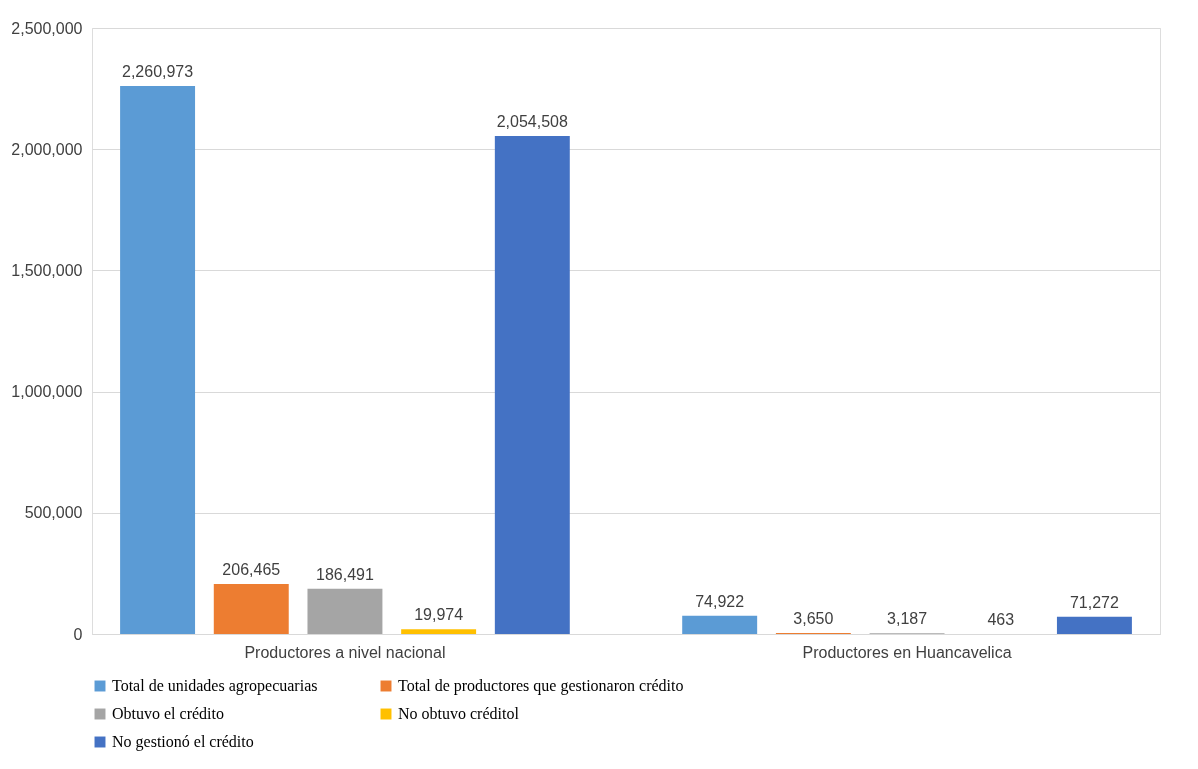  Describe the element at coordinates (813, 619) in the screenshot. I see `data-label: 3,650` at that location.